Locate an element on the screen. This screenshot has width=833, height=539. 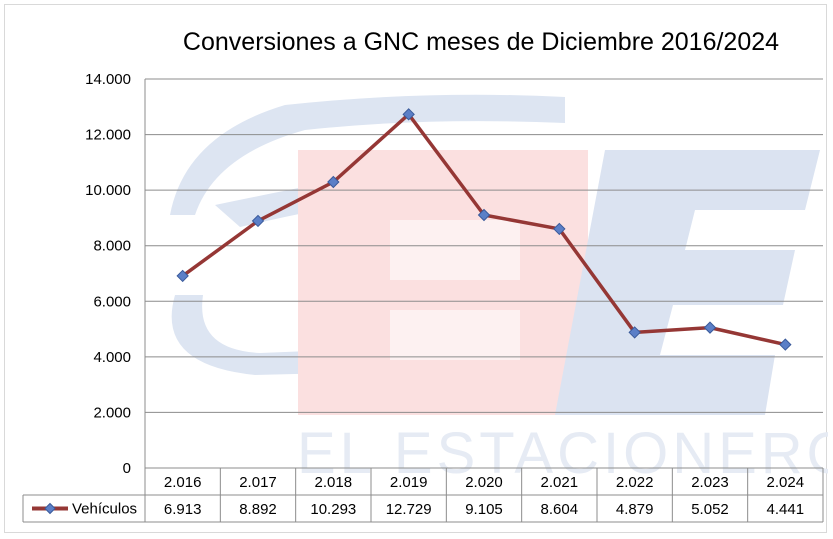
x-category-label: 2.022 is located at coordinates (635, 482).